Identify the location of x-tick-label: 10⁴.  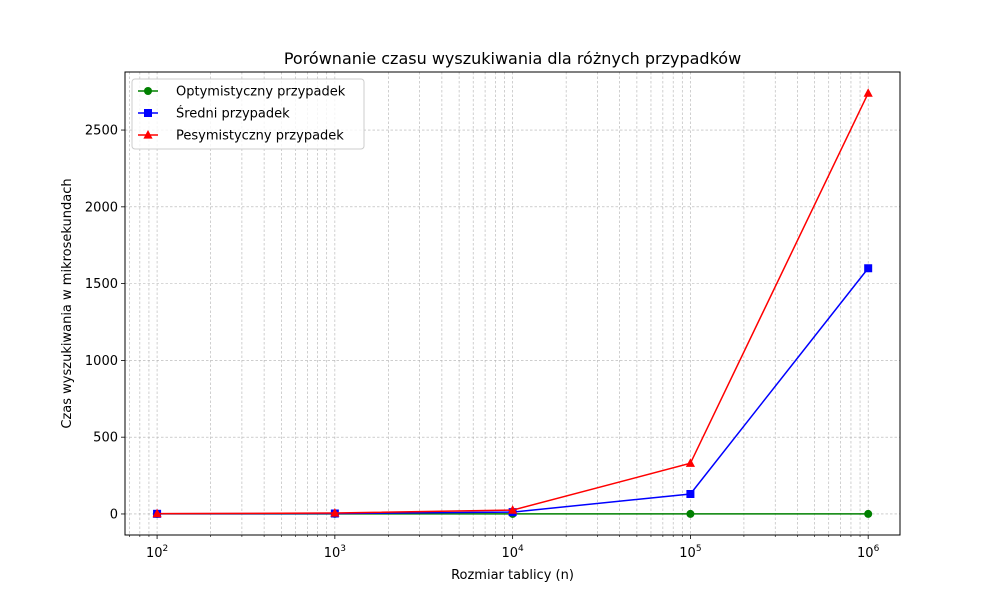
(512, 552).